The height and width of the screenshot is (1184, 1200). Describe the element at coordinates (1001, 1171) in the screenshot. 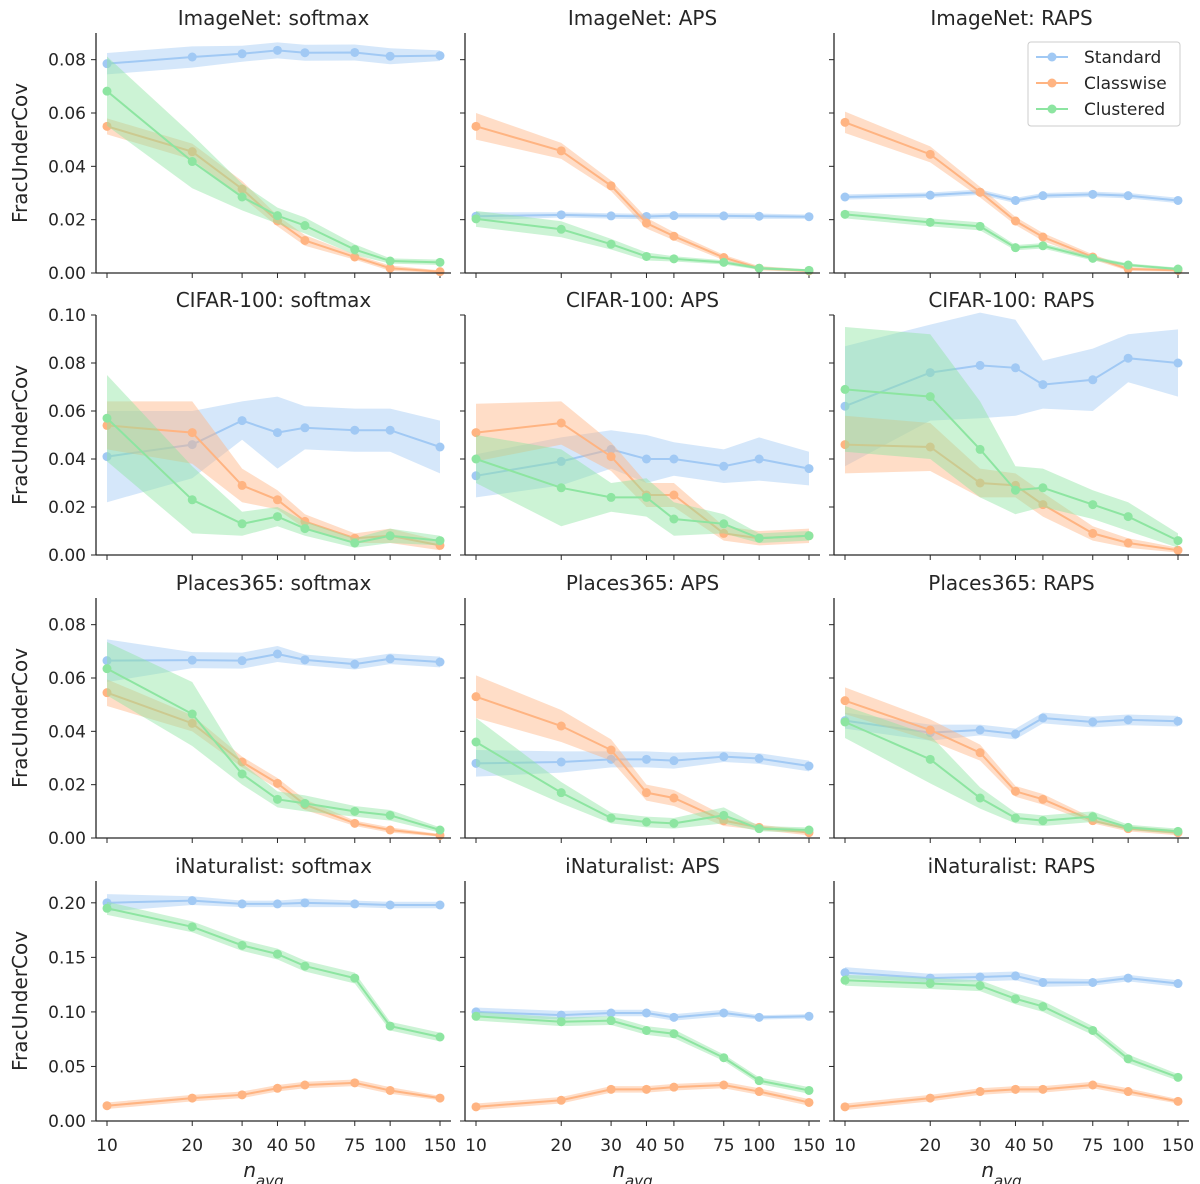

I see `x-axis-label: navg` at that location.